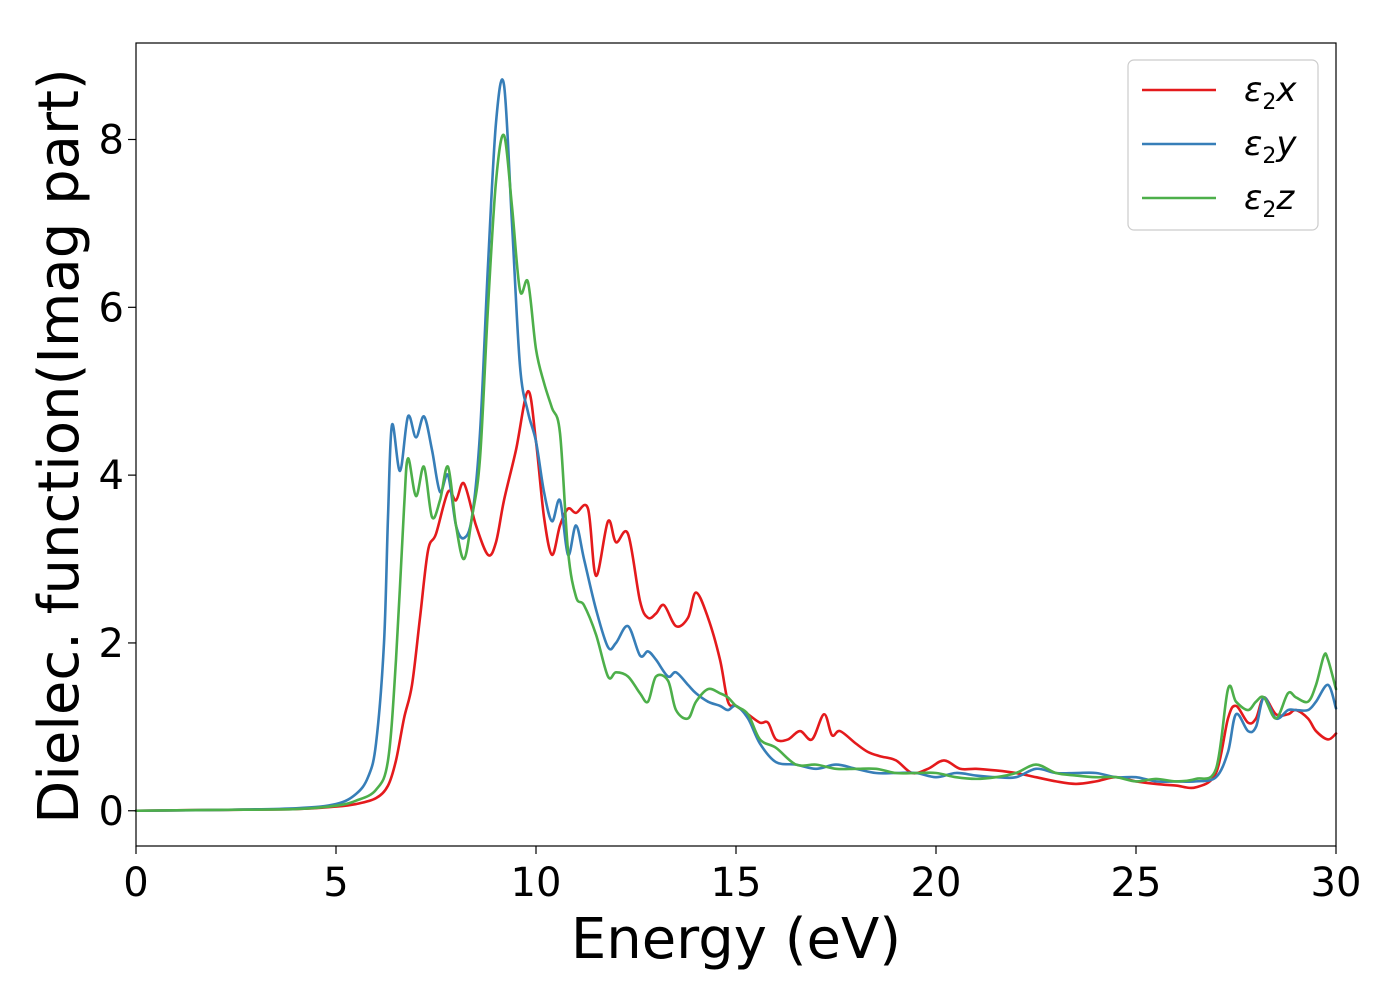 The image size is (1400, 1000). I want to click on x-tick-label: 30, so click(1336, 883).